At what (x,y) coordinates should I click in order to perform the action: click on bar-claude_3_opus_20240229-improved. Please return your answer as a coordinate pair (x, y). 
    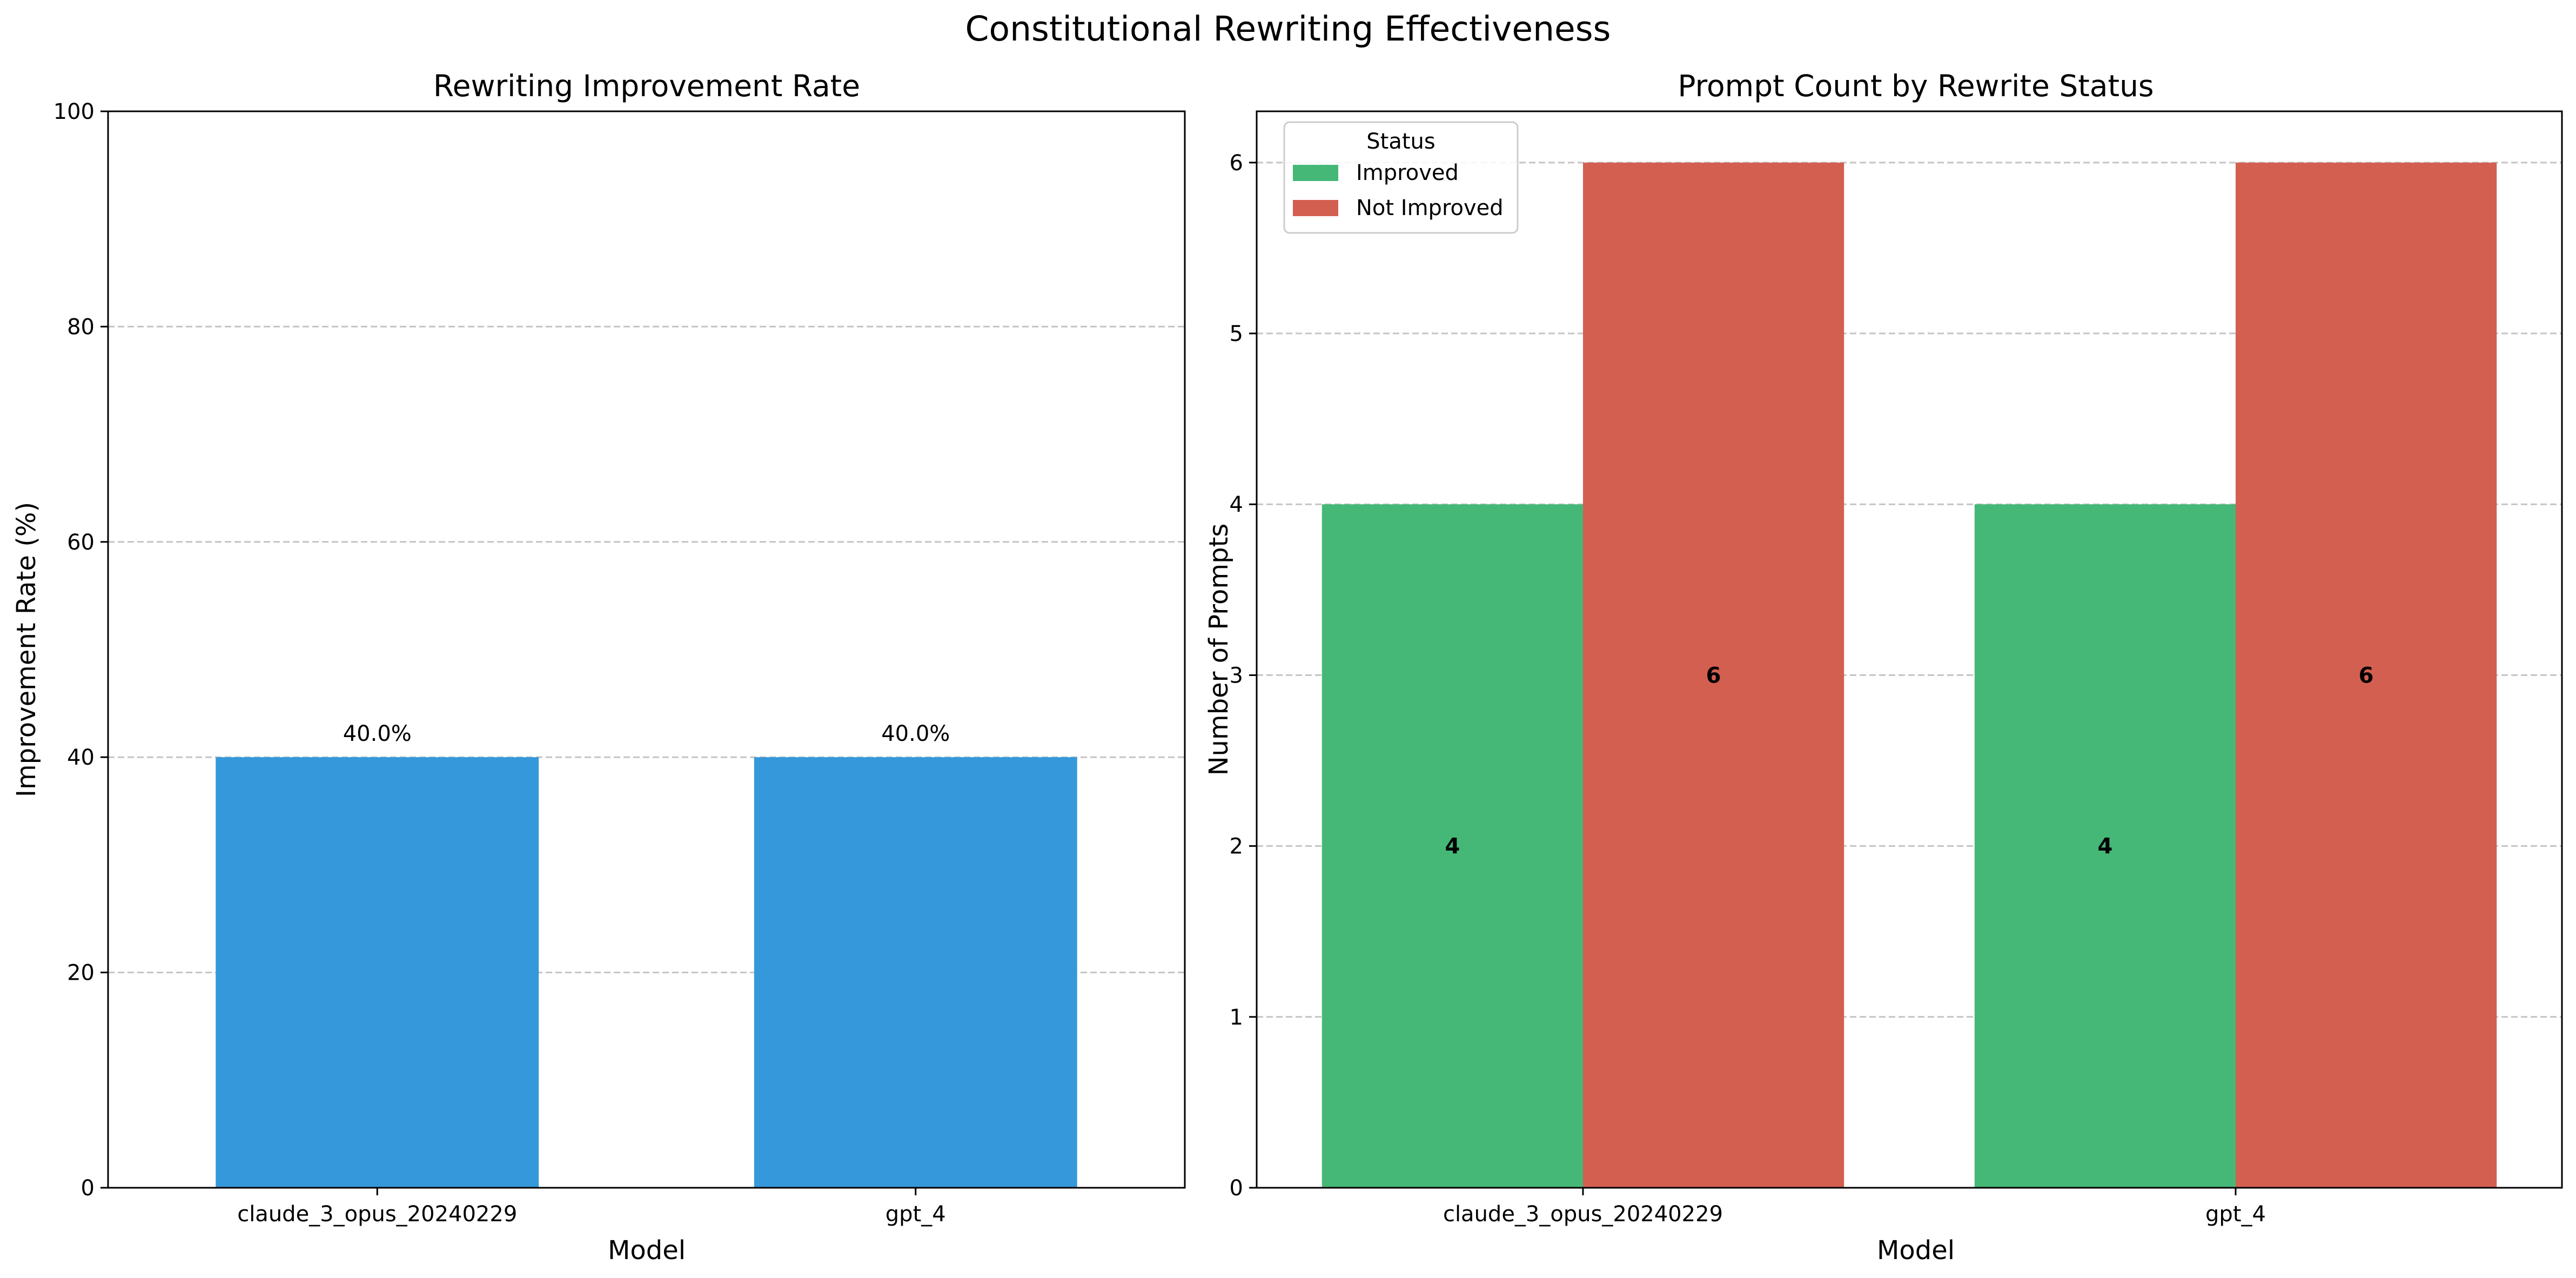
    Looking at the image, I should click on (1452, 846).